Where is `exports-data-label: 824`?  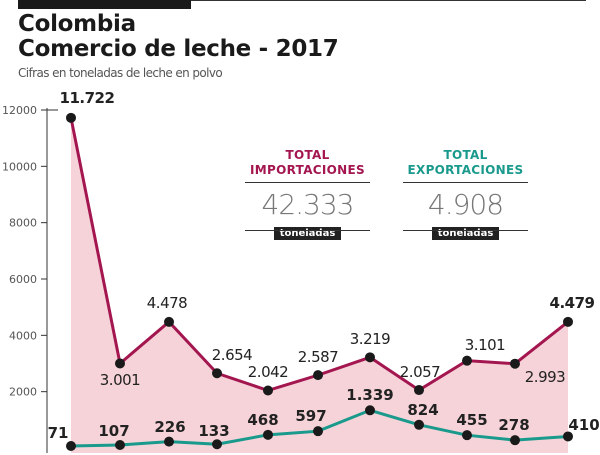
exports-data-label: 824 is located at coordinates (422, 410).